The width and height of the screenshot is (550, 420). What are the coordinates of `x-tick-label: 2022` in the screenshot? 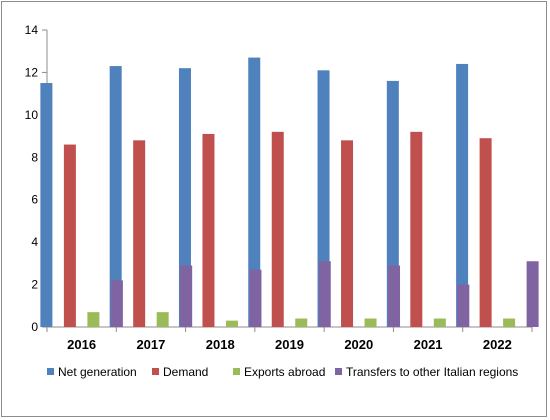 It's located at (497, 344).